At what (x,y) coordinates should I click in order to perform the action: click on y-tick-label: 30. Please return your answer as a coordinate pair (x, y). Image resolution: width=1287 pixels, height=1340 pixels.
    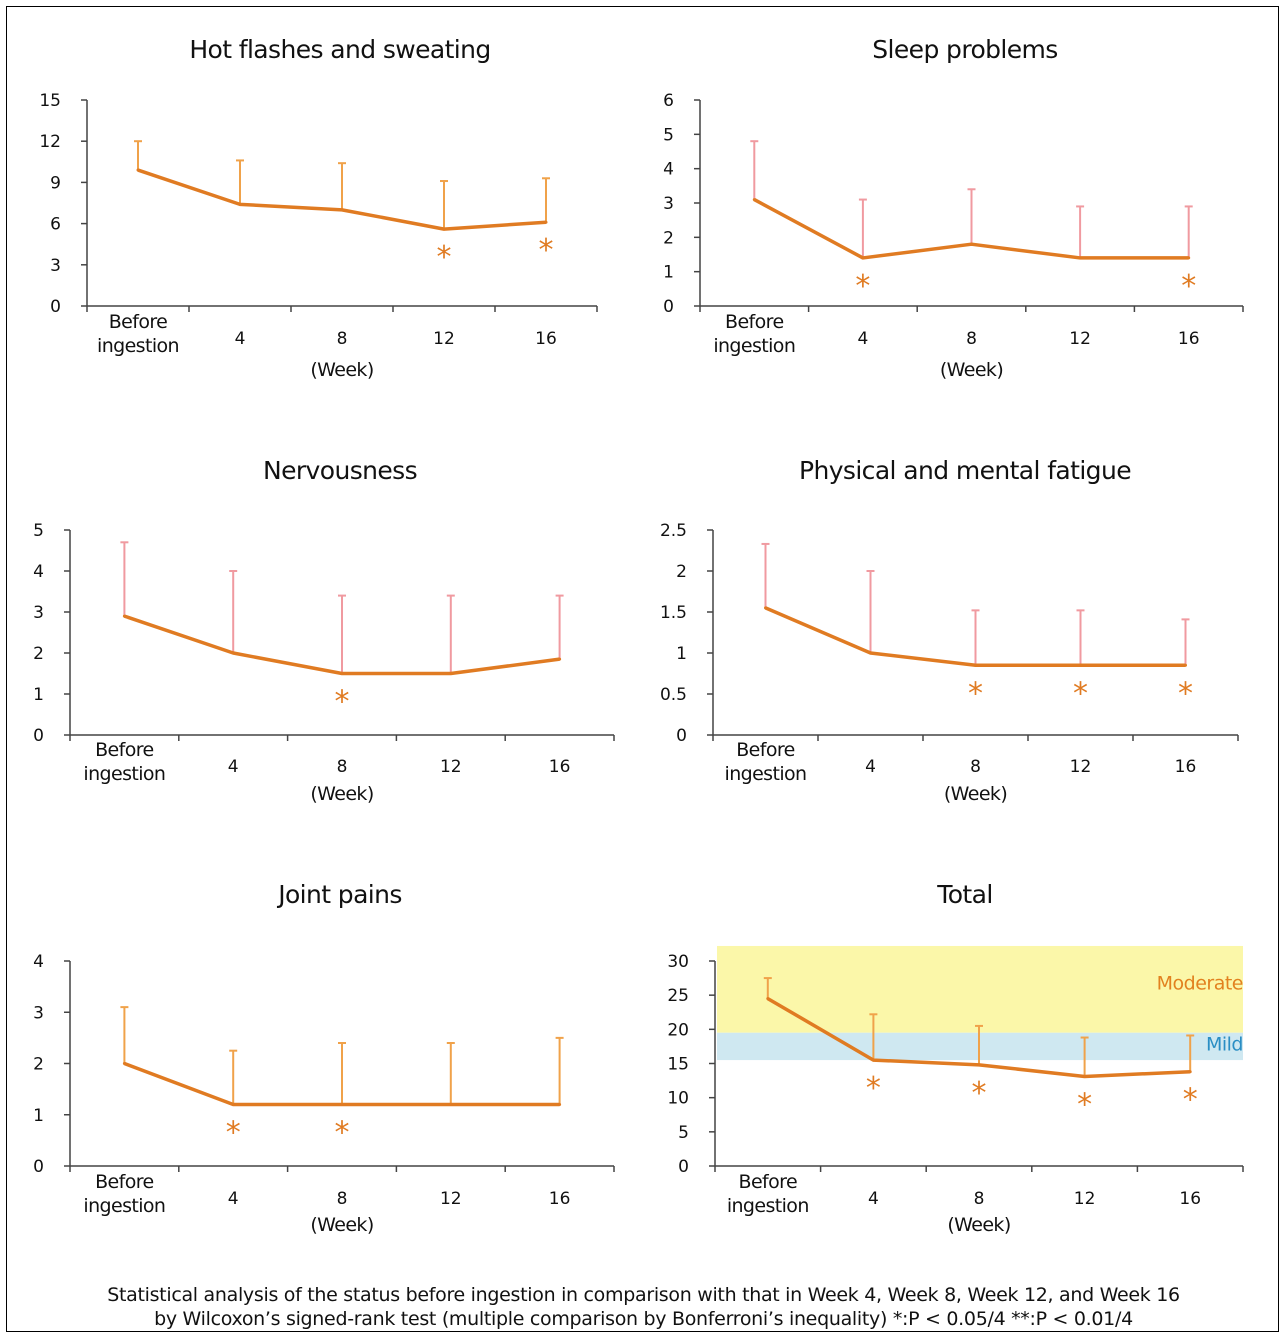
    Looking at the image, I should click on (678, 962).